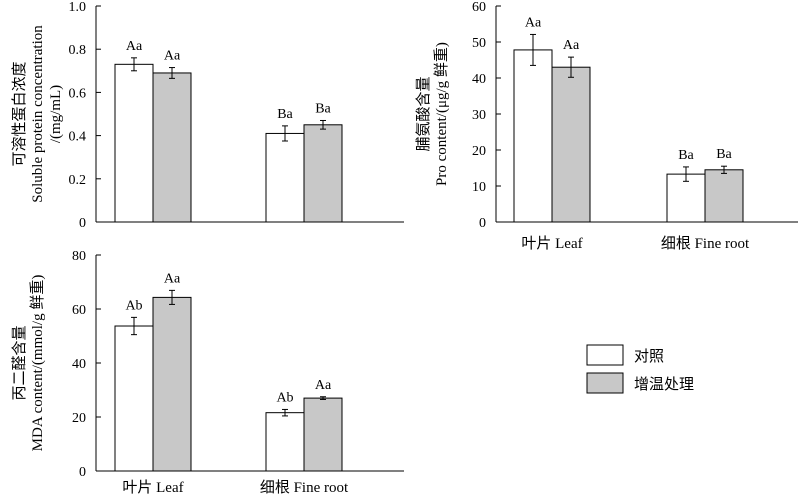  Describe the element at coordinates (19, 113) in the screenshot. I see `y-axis-label: 可溶性蛋白浓度` at that location.